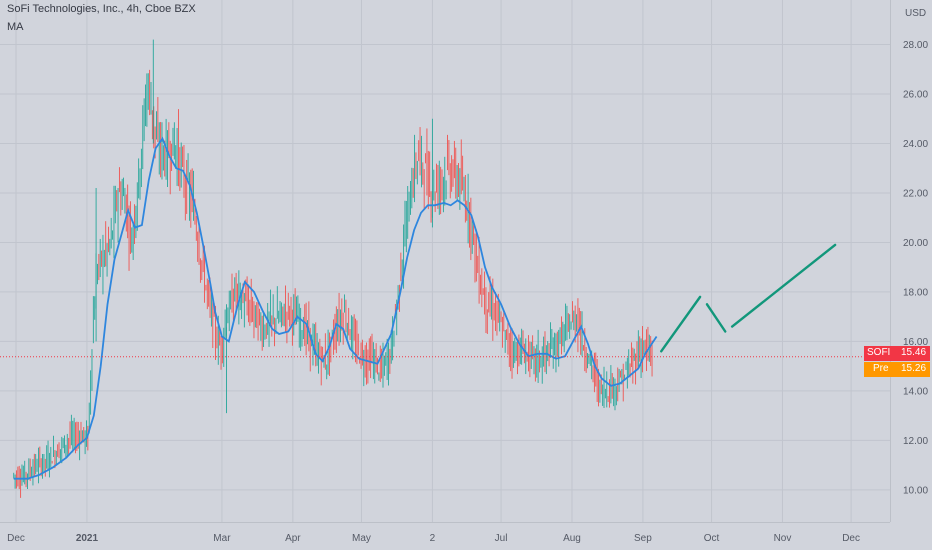 This screenshot has height=550, width=932. I want to click on symbol-price-tag: SOFI 15.46, so click(897, 354).